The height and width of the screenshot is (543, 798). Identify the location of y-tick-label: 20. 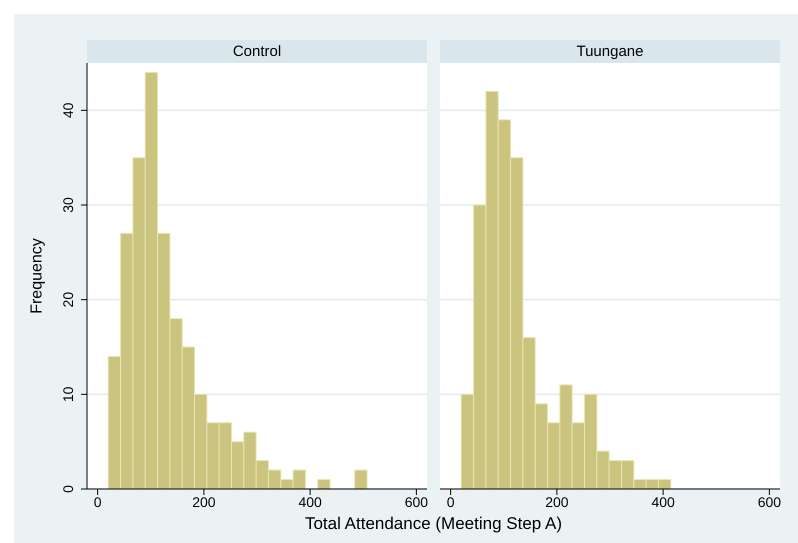
(68, 300).